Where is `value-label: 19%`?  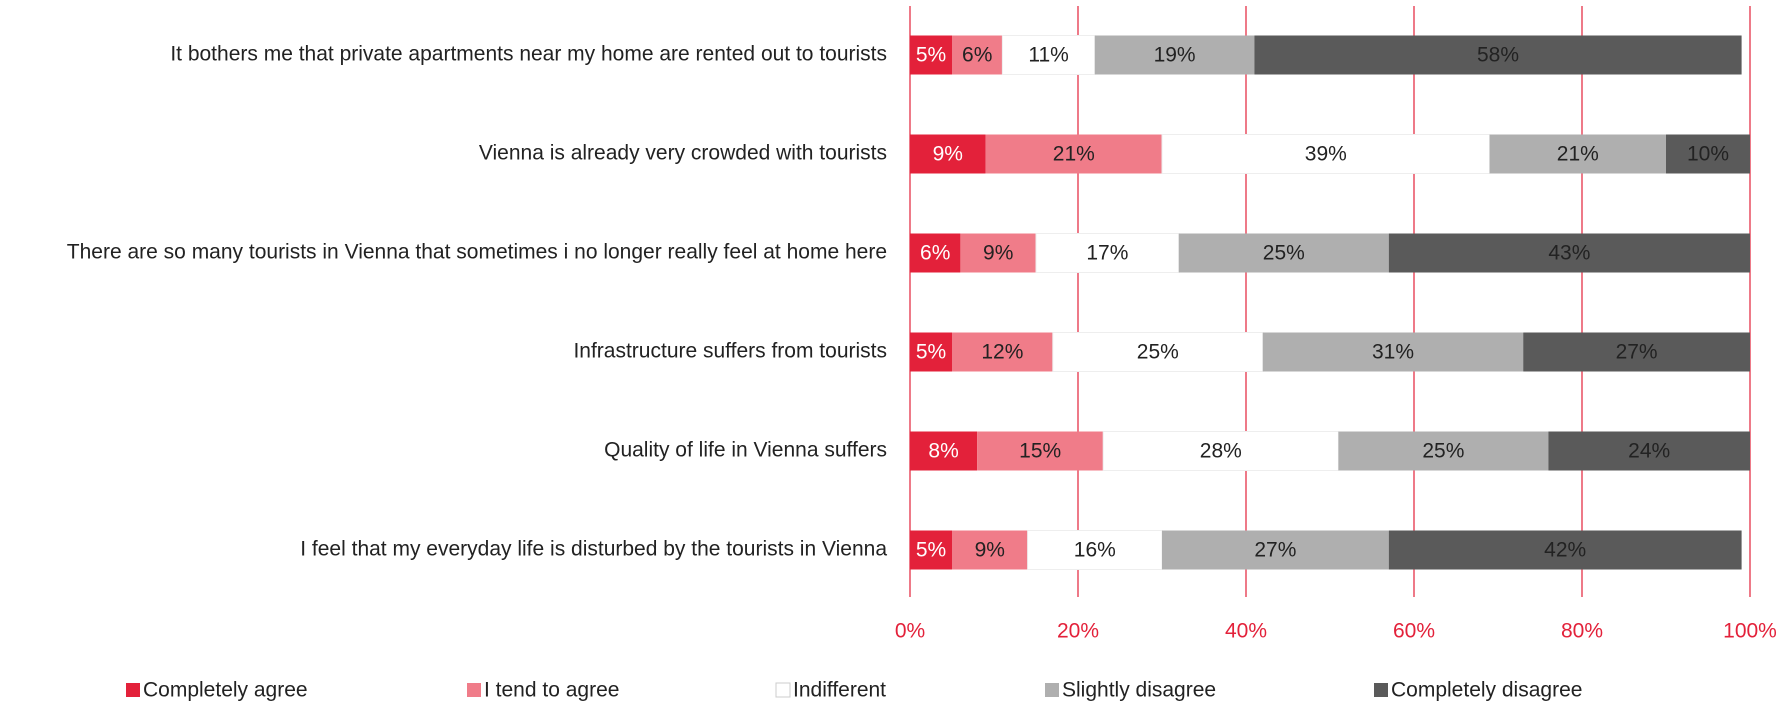
value-label: 19% is located at coordinates (1175, 55).